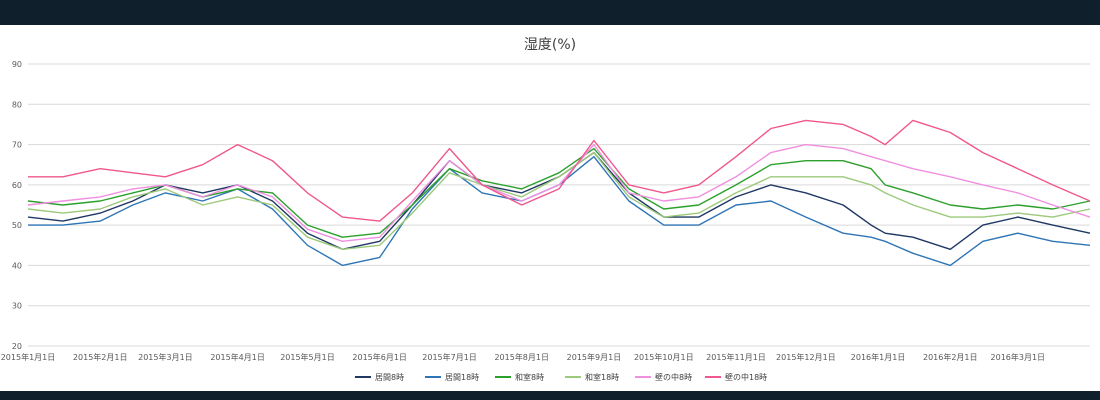  What do you see at coordinates (379, 357) in the screenshot?
I see `x-tick-label: 2015年6月1日` at bounding box center [379, 357].